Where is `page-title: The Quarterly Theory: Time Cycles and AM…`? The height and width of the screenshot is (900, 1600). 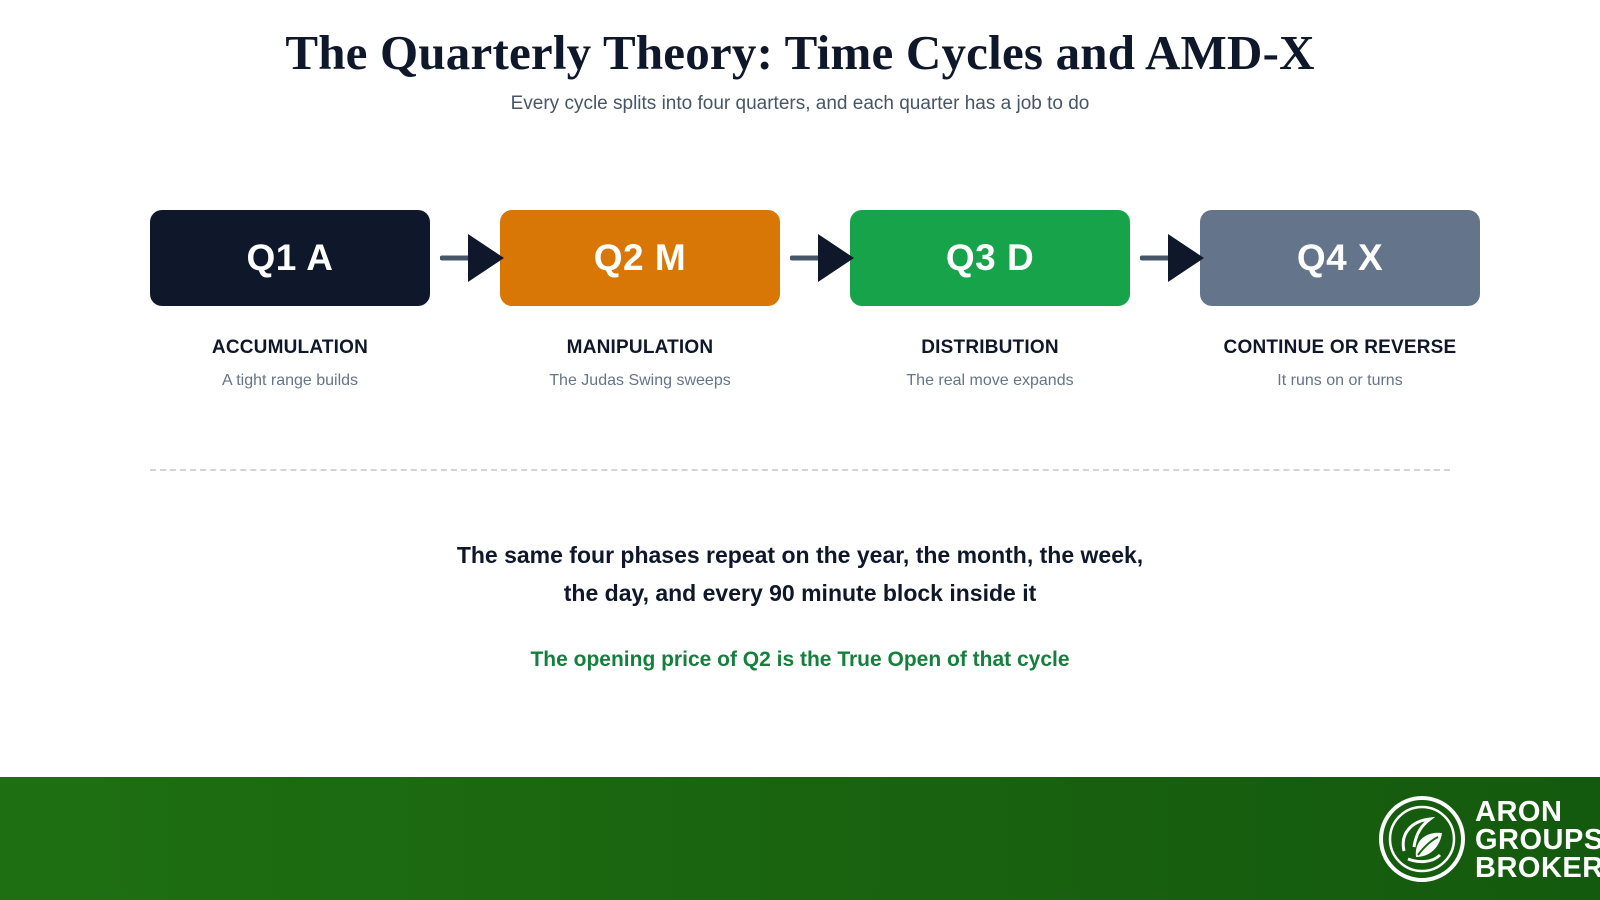
page-title: The Quarterly Theory: Time Cycles and AM… is located at coordinates (800, 52).